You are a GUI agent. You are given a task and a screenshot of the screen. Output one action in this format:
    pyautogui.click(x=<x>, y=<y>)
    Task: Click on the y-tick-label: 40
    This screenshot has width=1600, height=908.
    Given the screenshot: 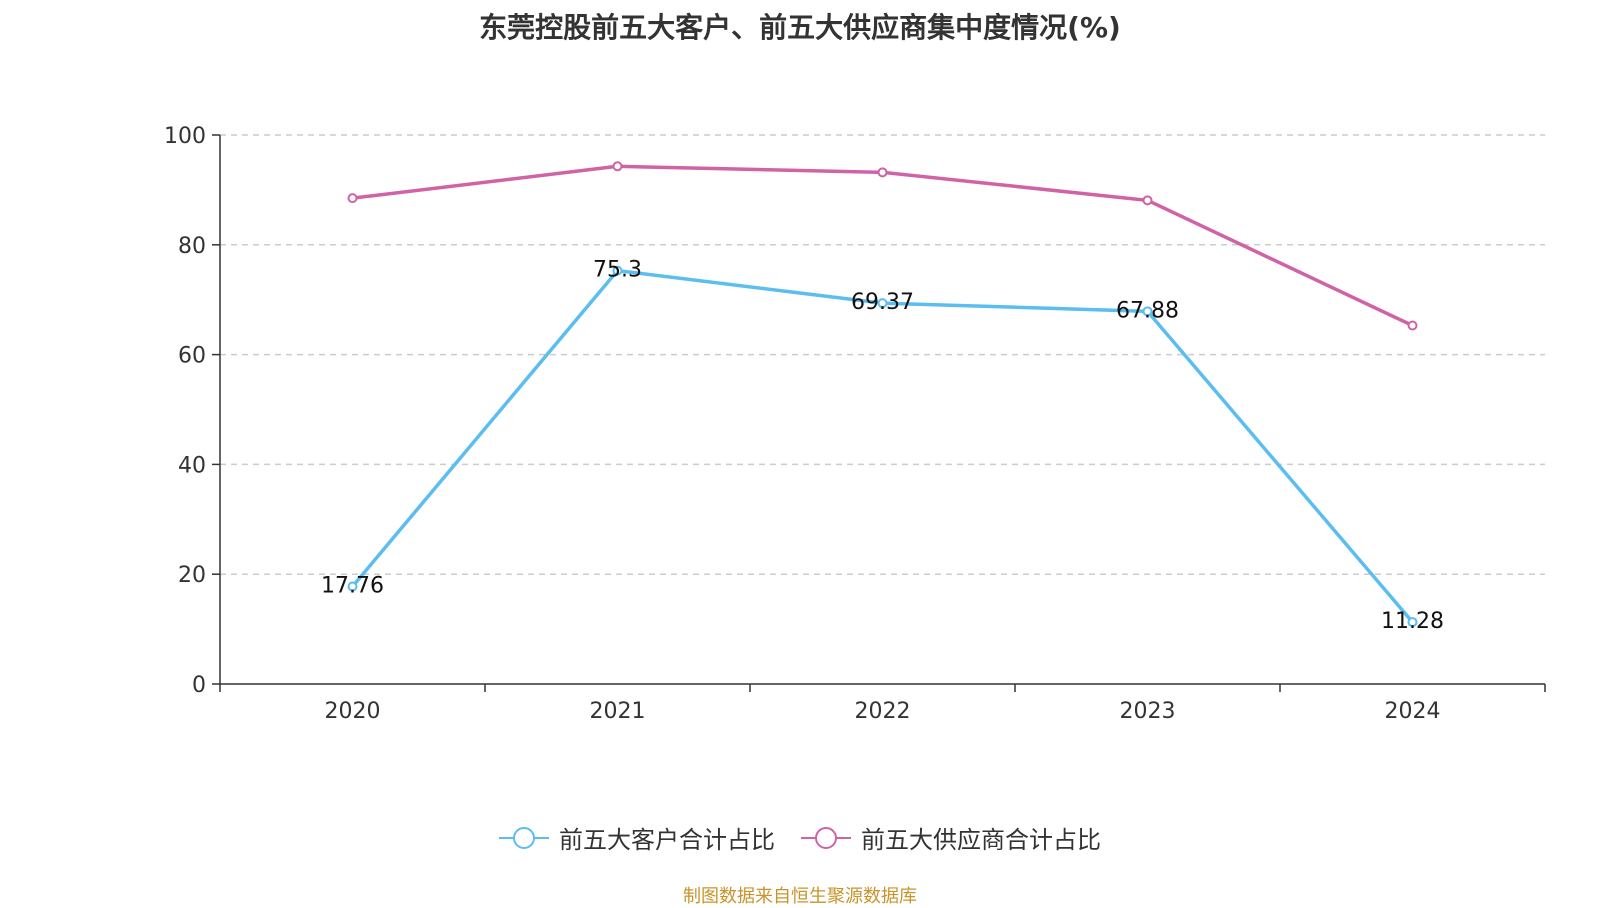 What is the action you would take?
    pyautogui.click(x=192, y=465)
    